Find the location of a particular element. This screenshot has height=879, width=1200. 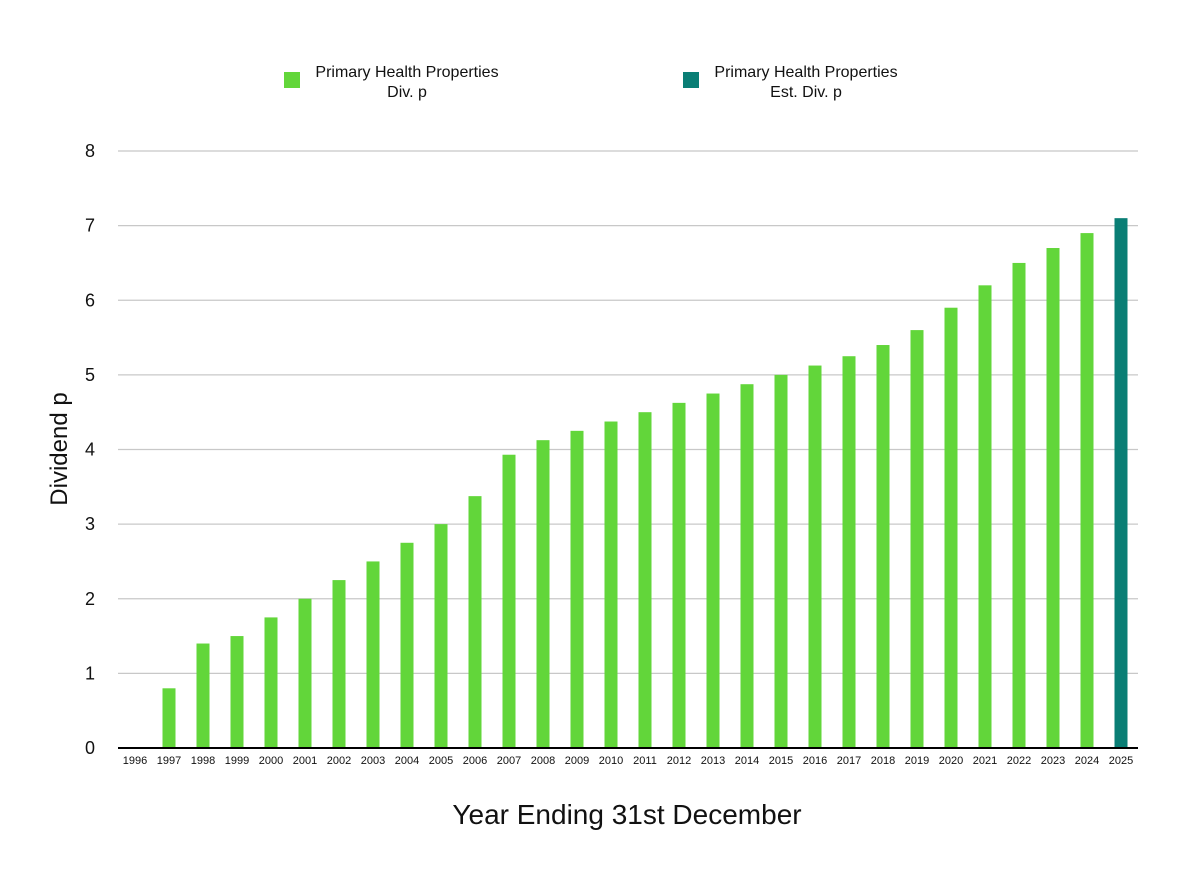

x-tick-label: 2008 is located at coordinates (543, 761).